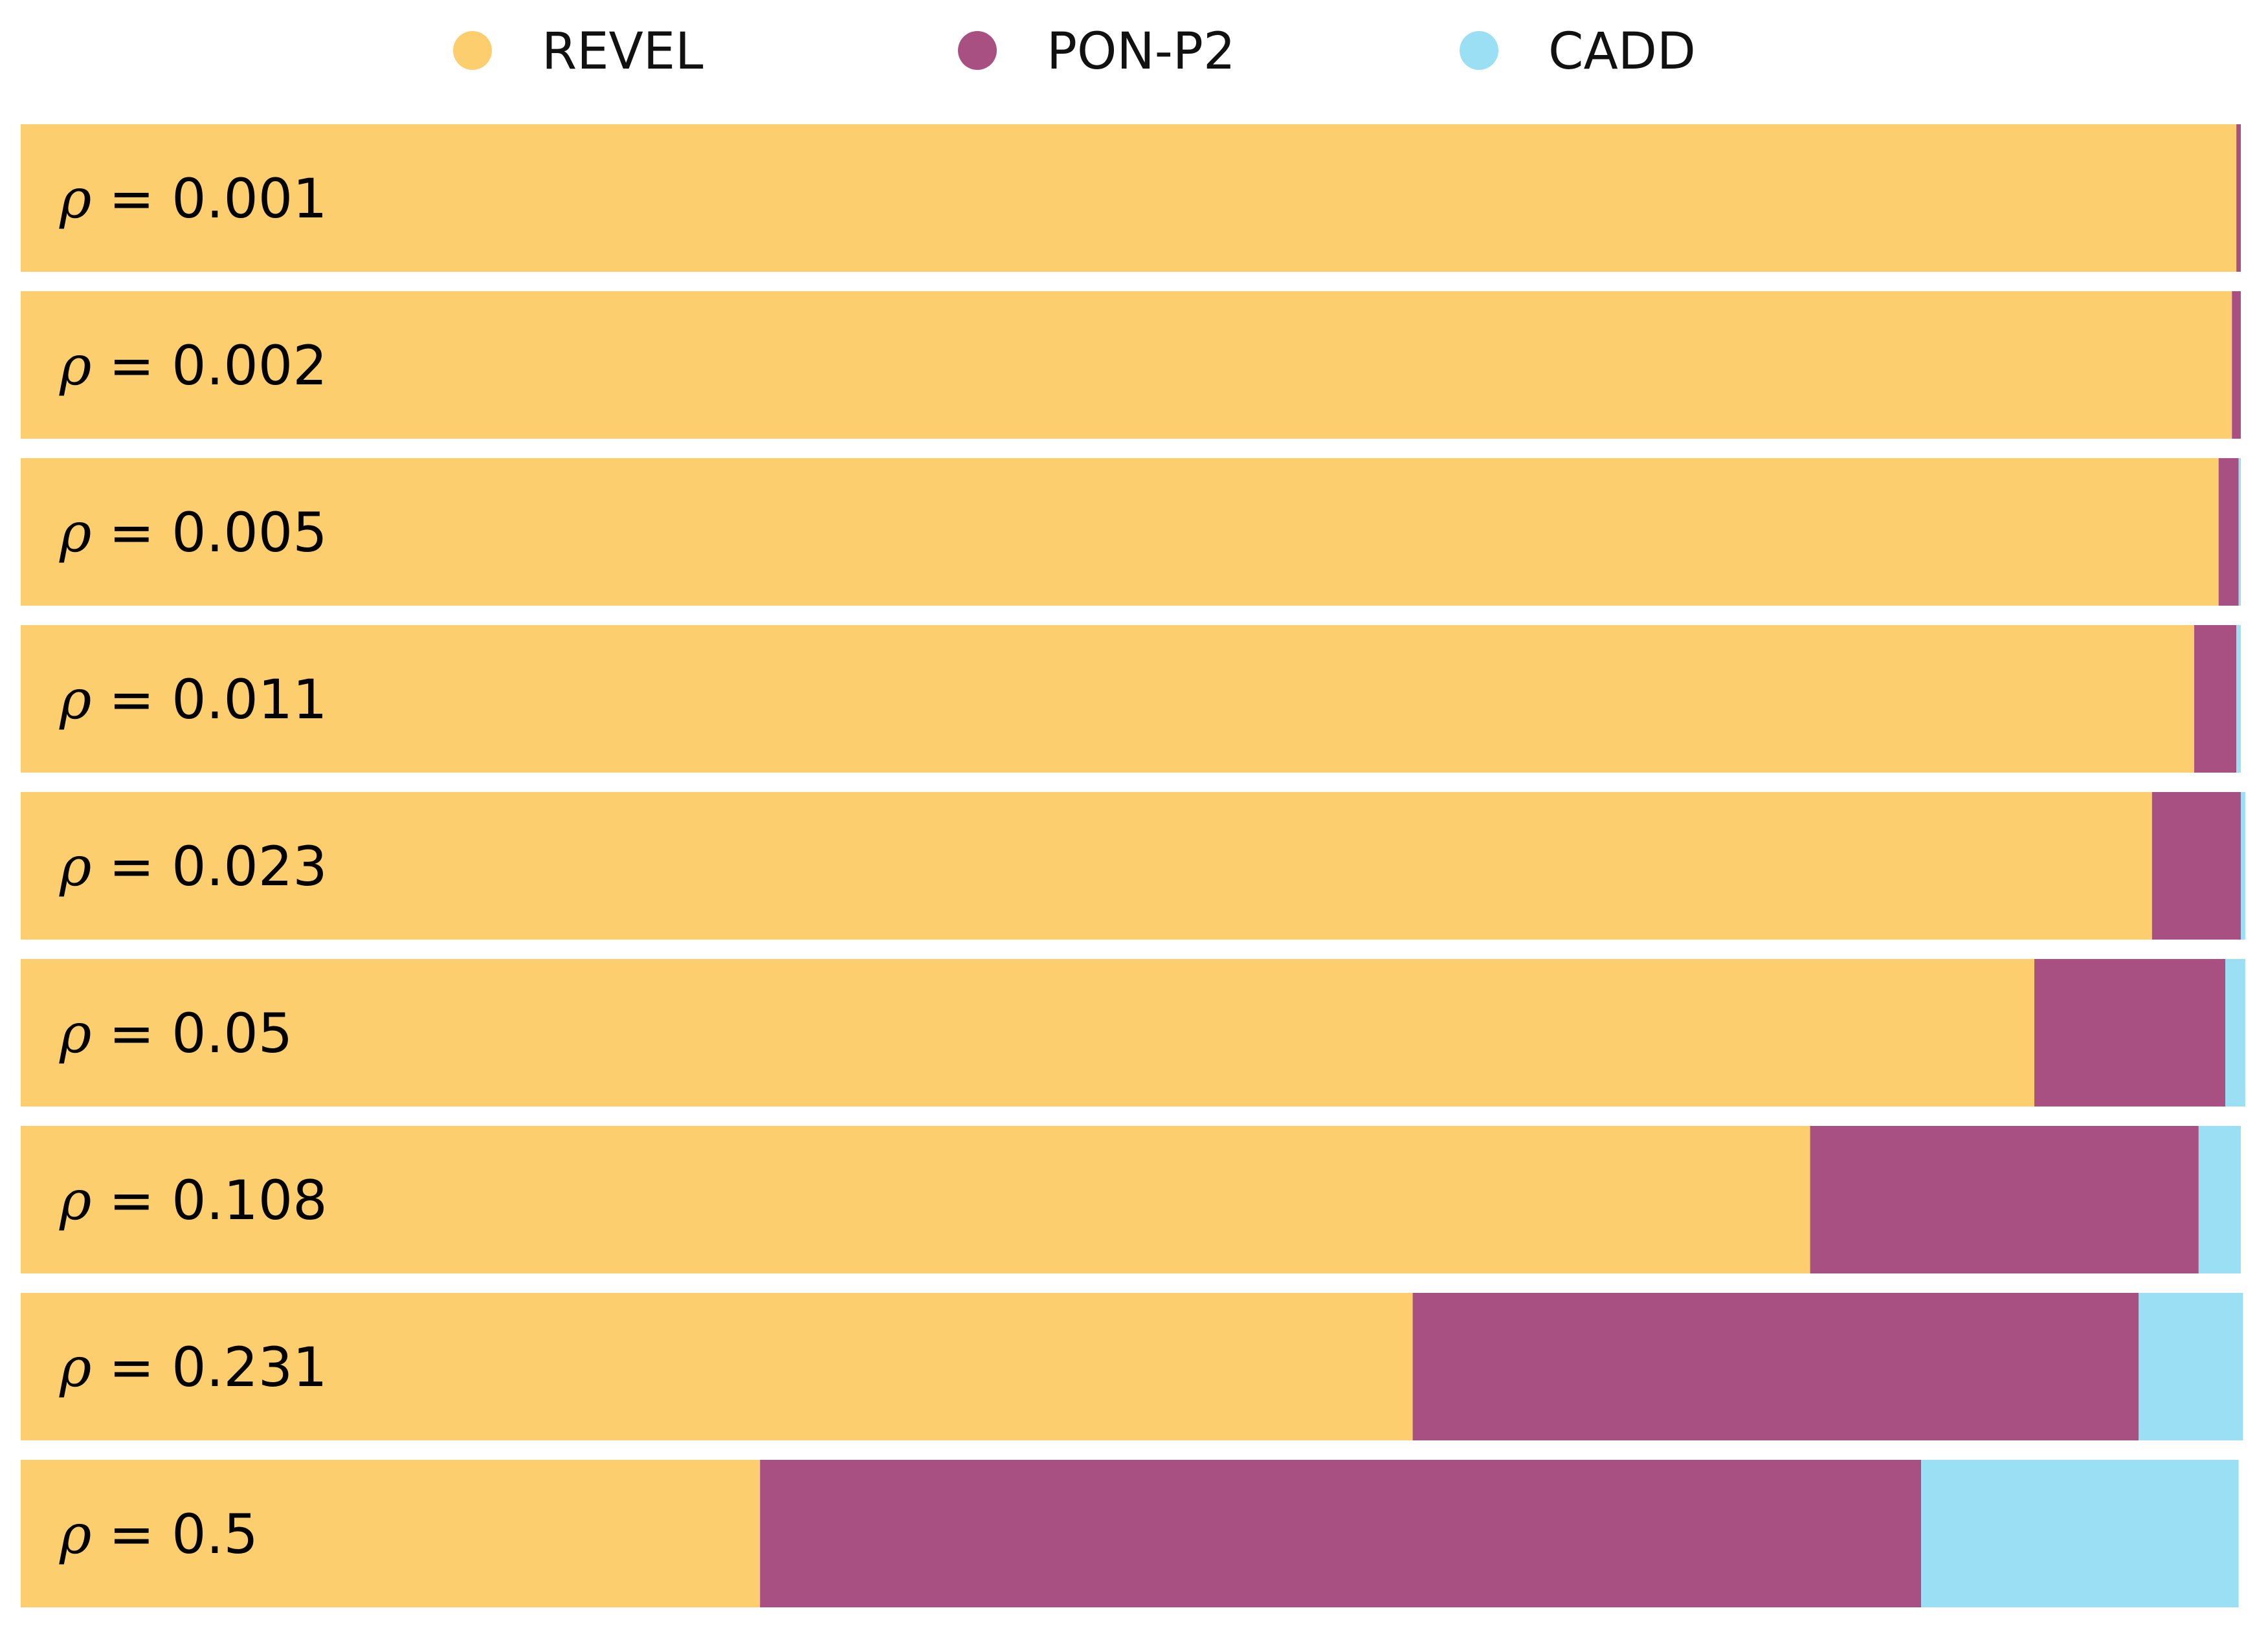 This screenshot has width=2268, height=1641. I want to click on bar-row: ρ = 0.011, so click(1131, 699).